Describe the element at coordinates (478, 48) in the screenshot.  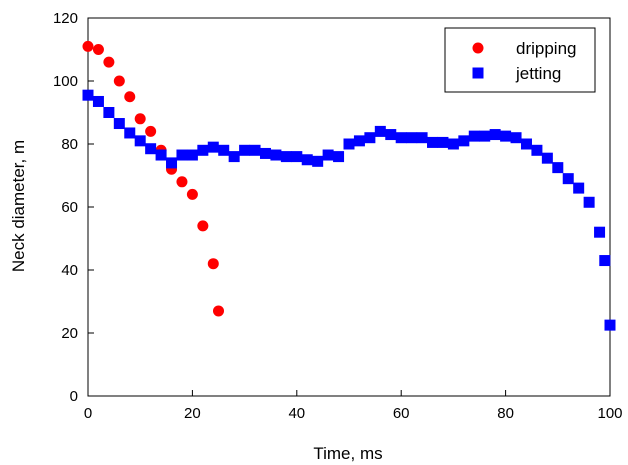
I see `legend-marker-dripping` at that location.